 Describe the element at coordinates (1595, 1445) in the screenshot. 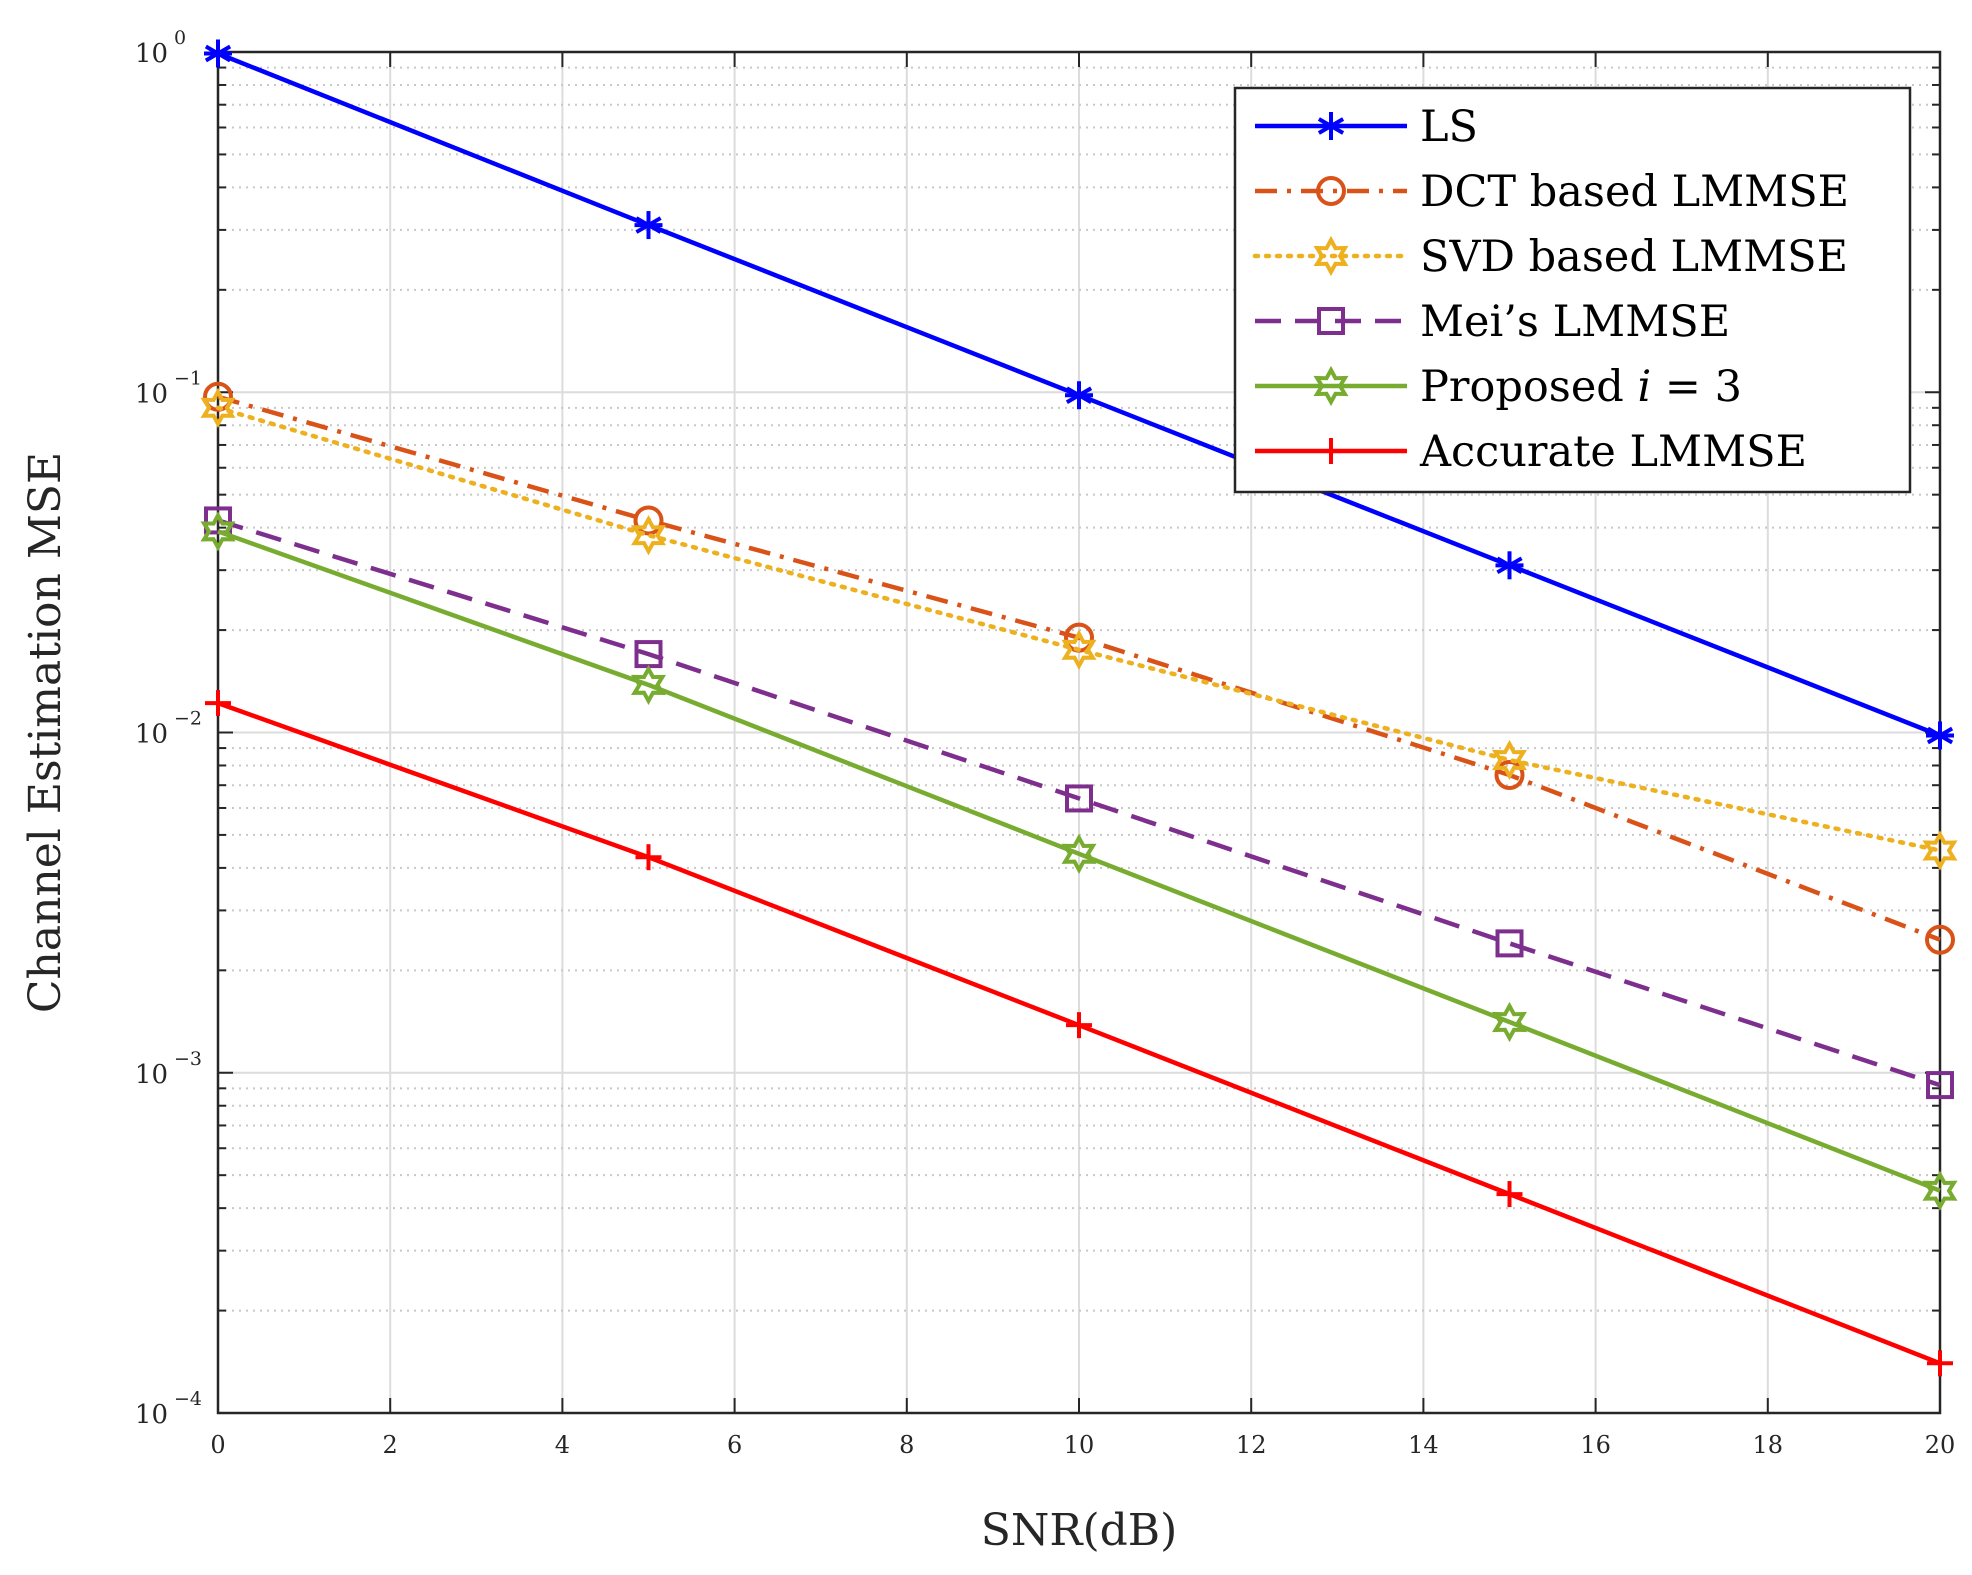

I see `x-tick-label: 16` at that location.